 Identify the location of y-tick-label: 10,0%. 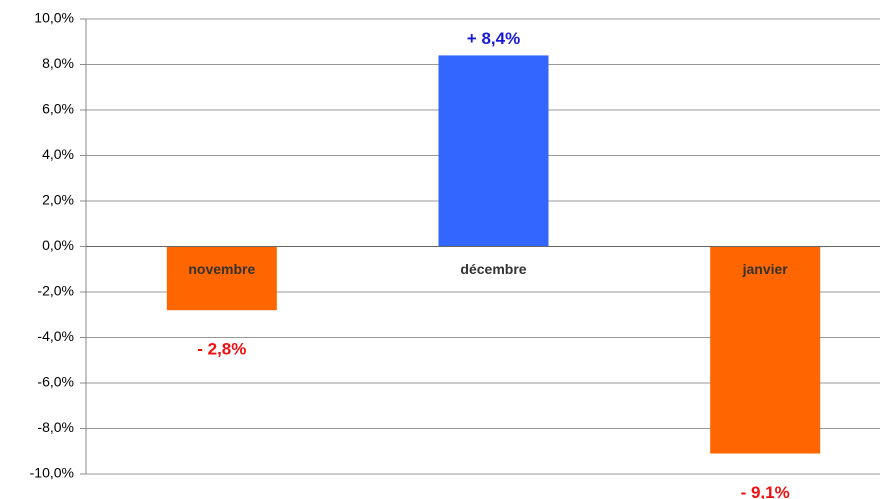
(54, 18).